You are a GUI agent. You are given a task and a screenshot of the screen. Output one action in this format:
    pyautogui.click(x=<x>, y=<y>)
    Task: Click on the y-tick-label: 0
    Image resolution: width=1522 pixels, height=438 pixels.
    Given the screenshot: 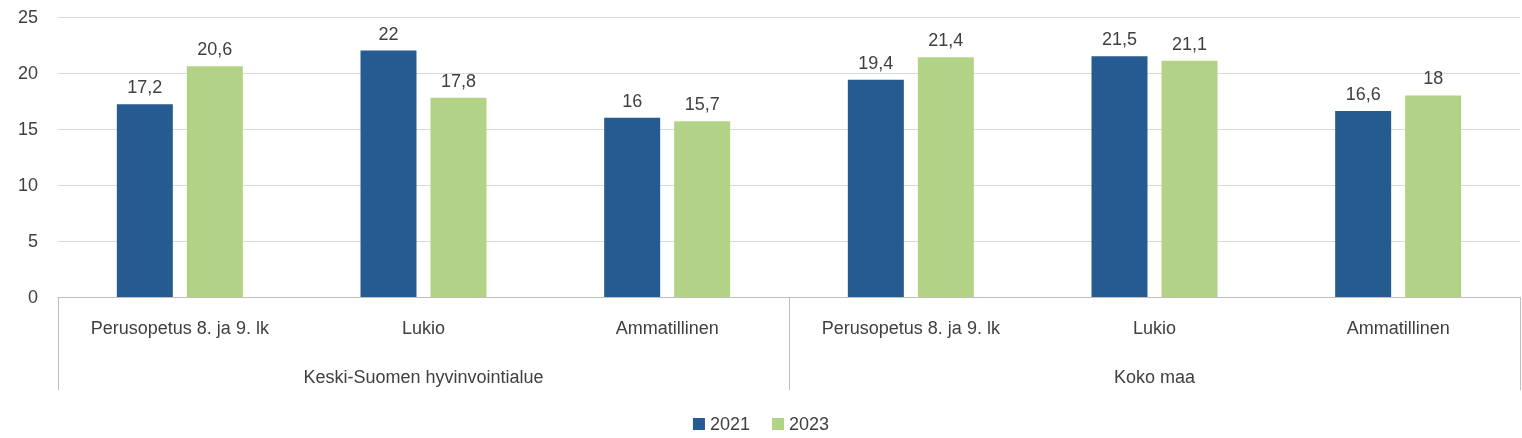 What is the action you would take?
    pyautogui.click(x=32, y=297)
    